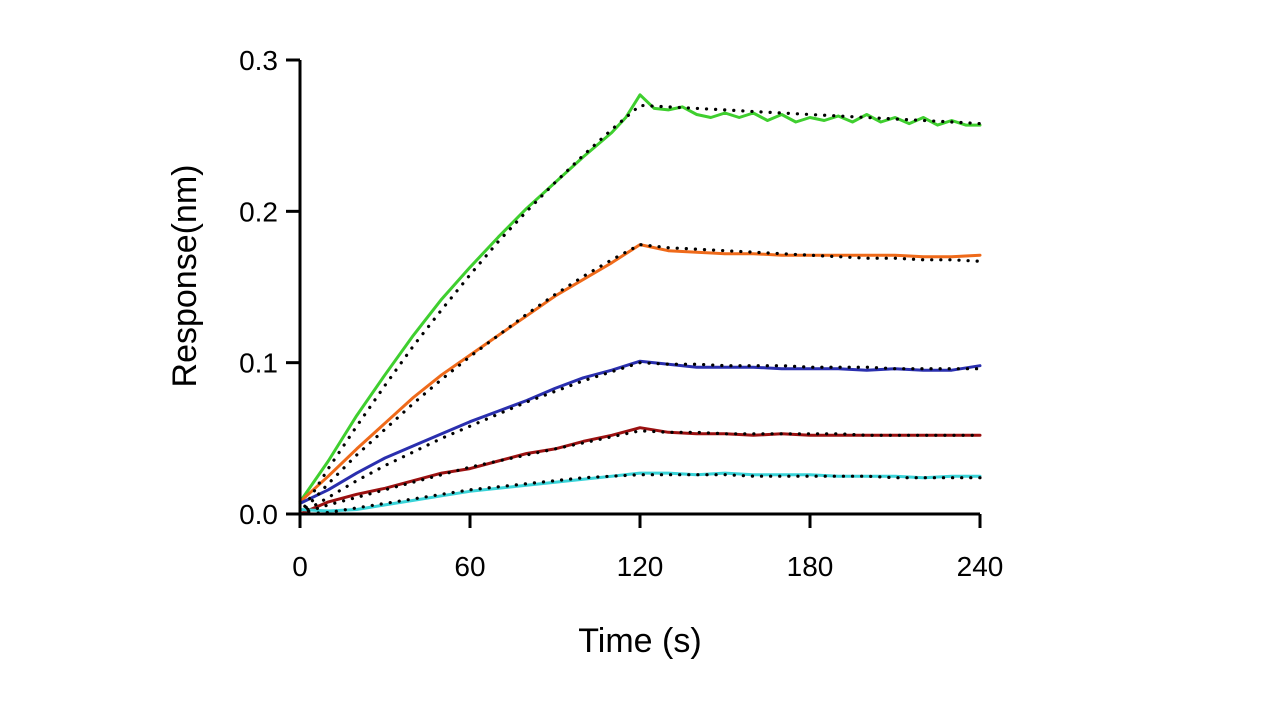 The image size is (1280, 720). Describe the element at coordinates (300, 566) in the screenshot. I see `x-tick-label: 0` at that location.